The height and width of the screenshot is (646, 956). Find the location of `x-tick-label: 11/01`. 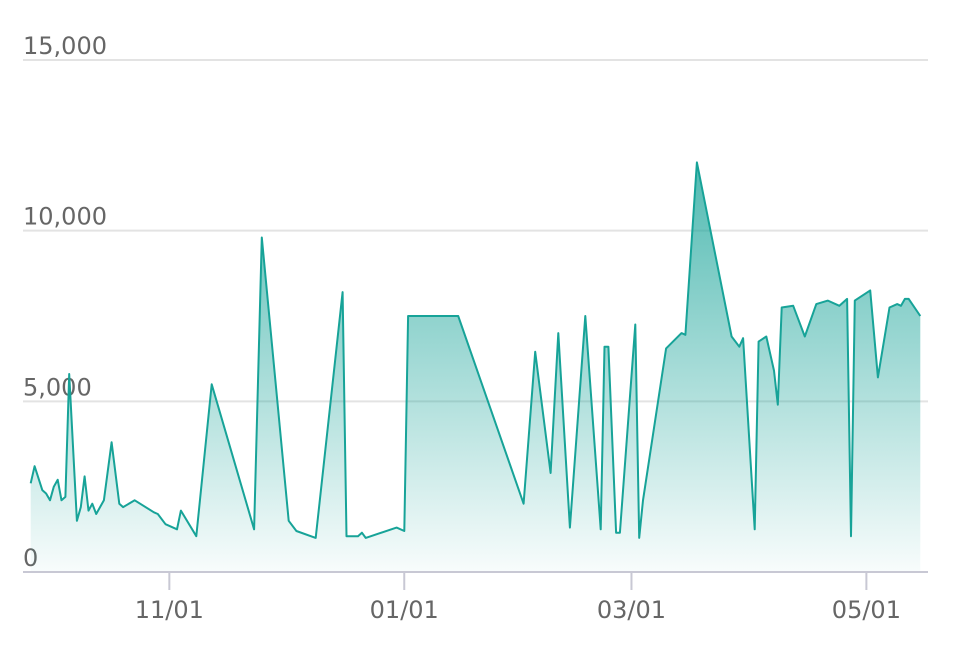

x-tick-label: 11/01 is located at coordinates (169, 610).